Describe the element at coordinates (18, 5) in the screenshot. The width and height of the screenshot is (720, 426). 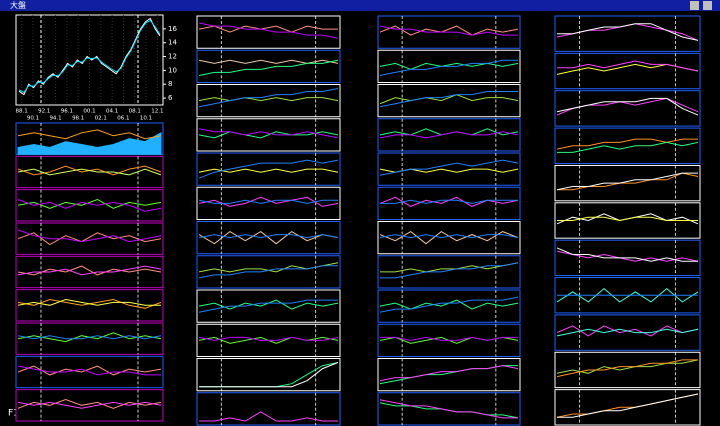
I see `window-title: 大盤` at that location.